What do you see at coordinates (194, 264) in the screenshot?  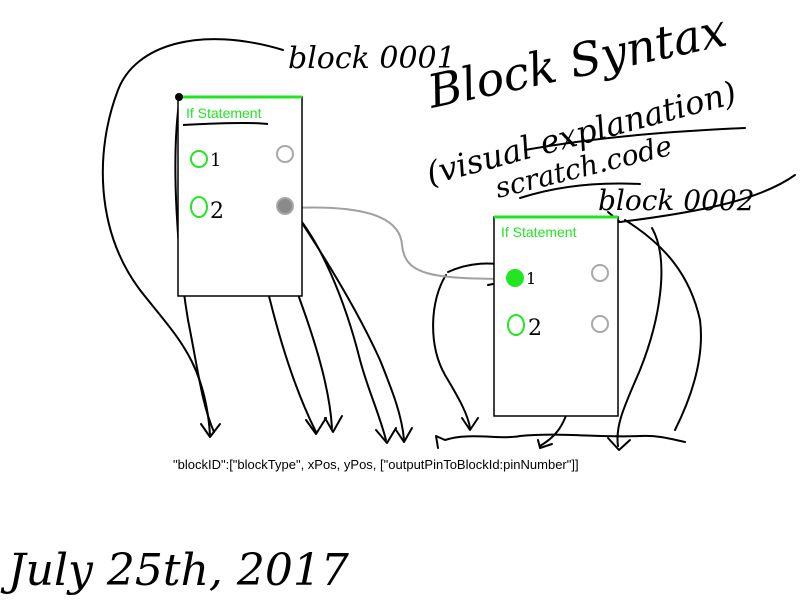 I see `arrow-block-type` at bounding box center [194, 264].